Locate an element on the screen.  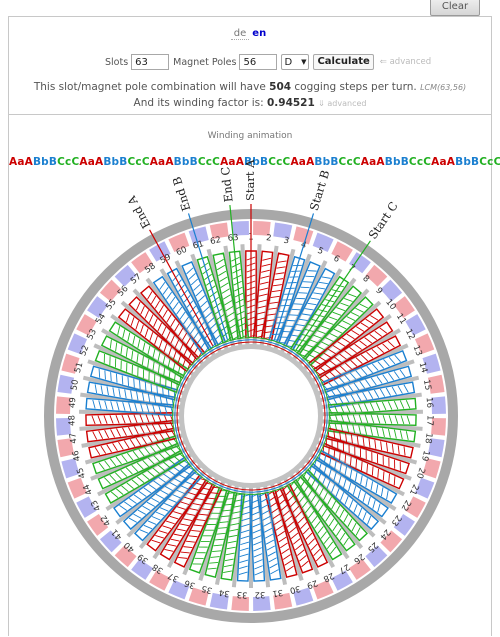
language-de-link: de is located at coordinates (240, 34).